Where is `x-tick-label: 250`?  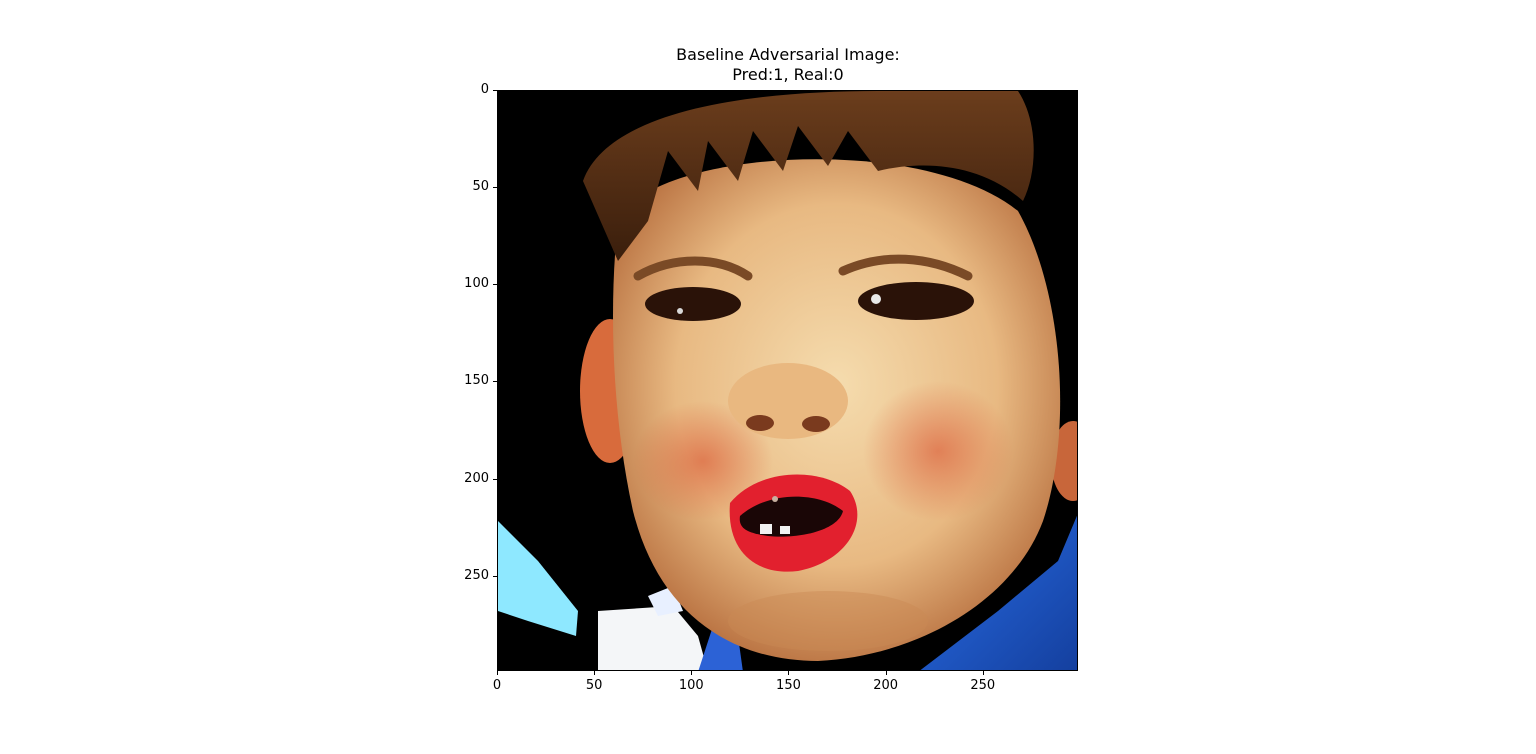
x-tick-label: 250 is located at coordinates (983, 685).